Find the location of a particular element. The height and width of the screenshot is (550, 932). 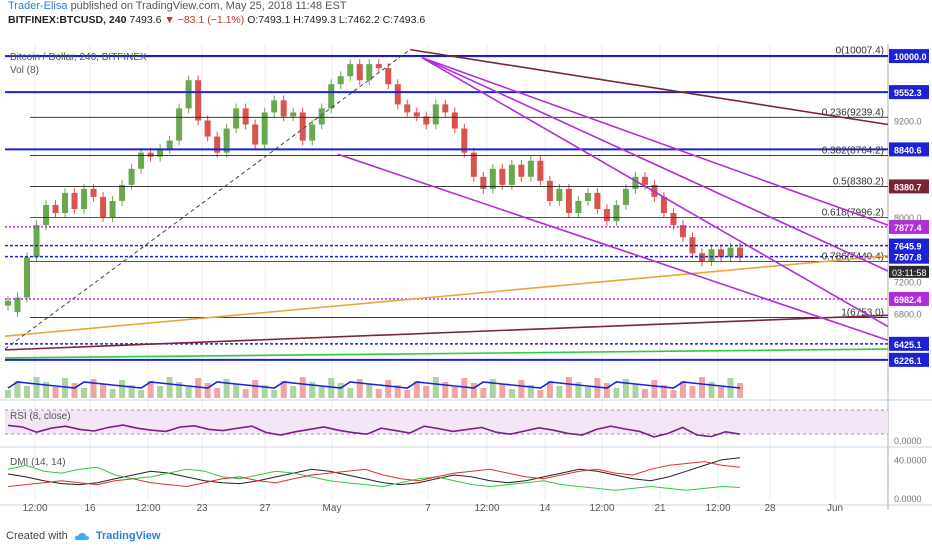

level-price-label: 6425.1 is located at coordinates (908, 345).